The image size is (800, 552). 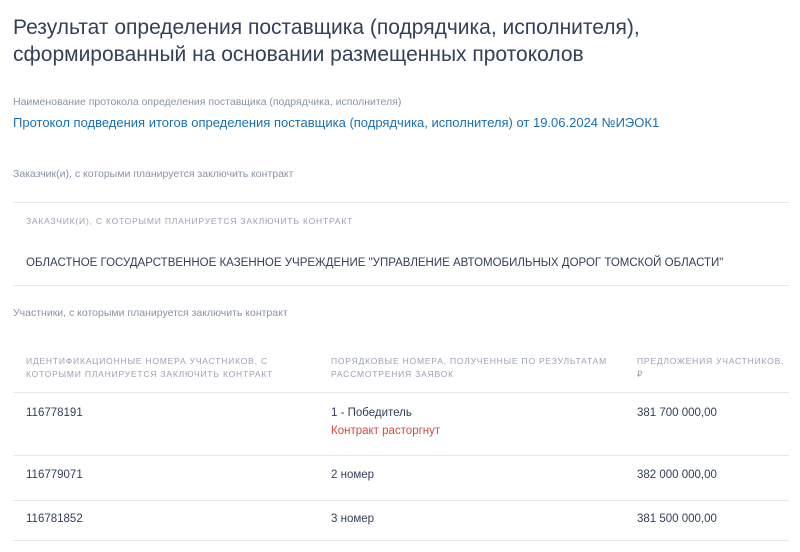 What do you see at coordinates (54, 413) in the screenshot?
I see `participant-id: 116778191` at bounding box center [54, 413].